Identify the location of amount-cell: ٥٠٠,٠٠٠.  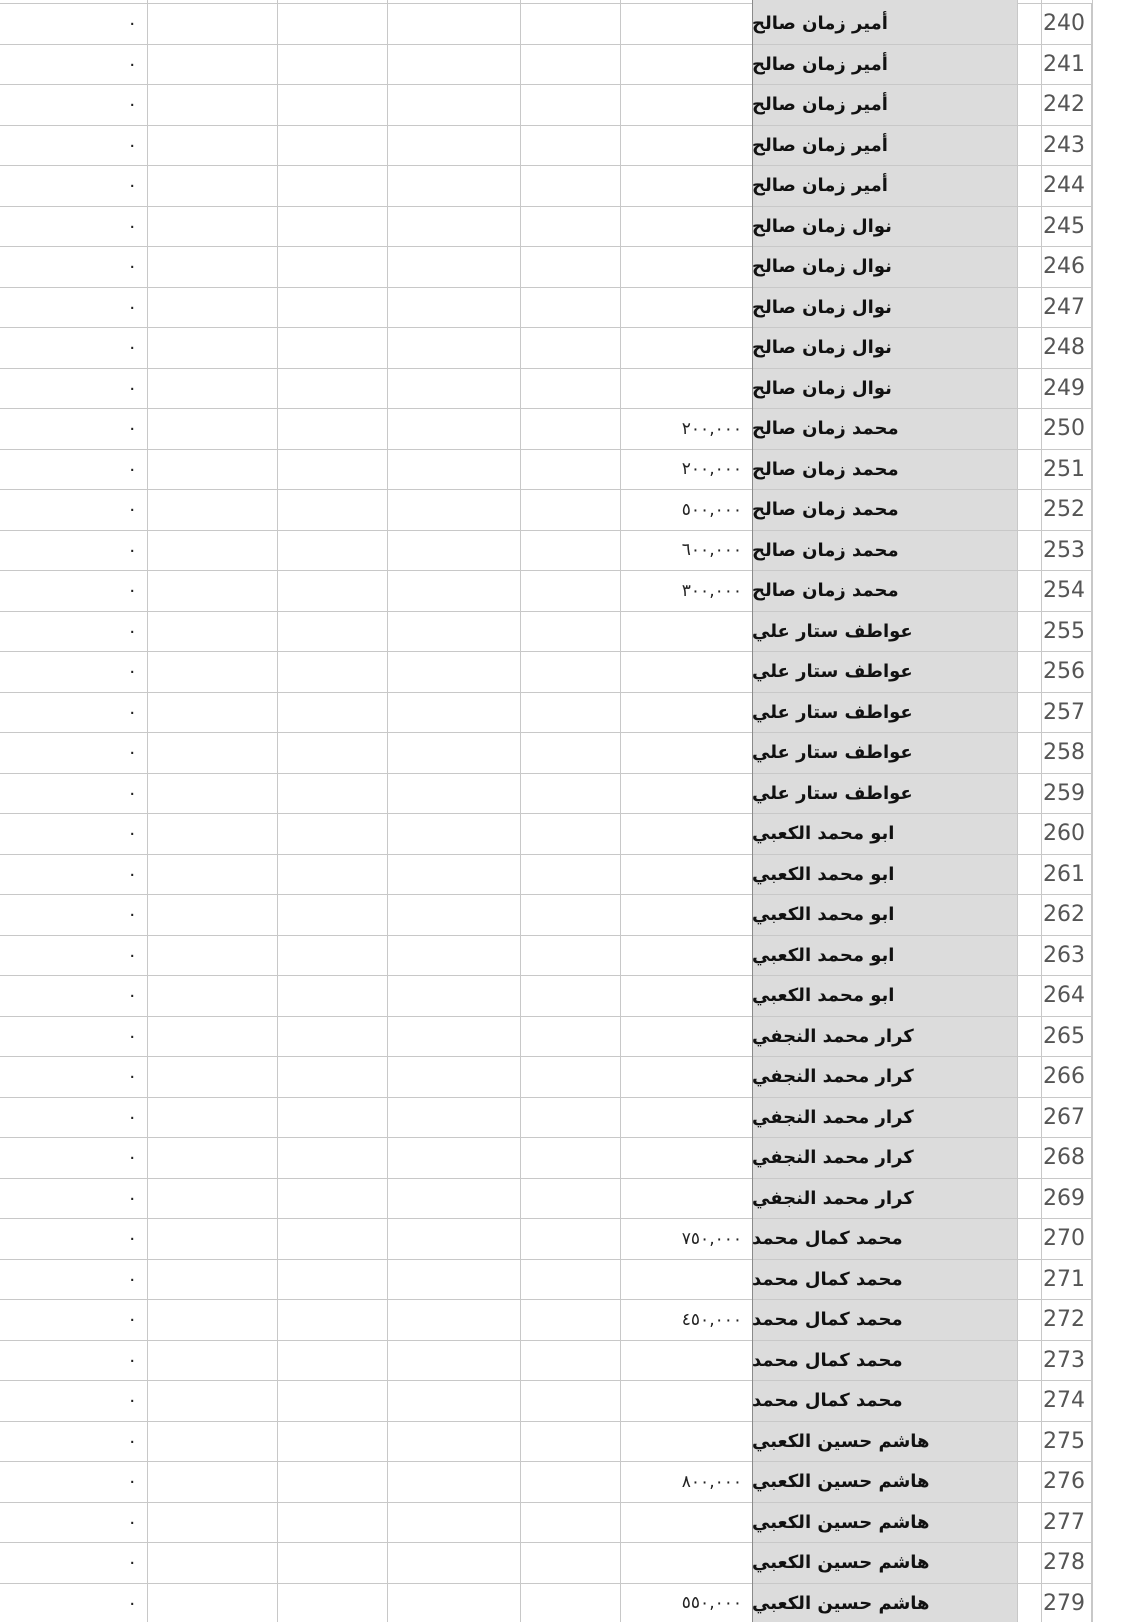
(711, 509).